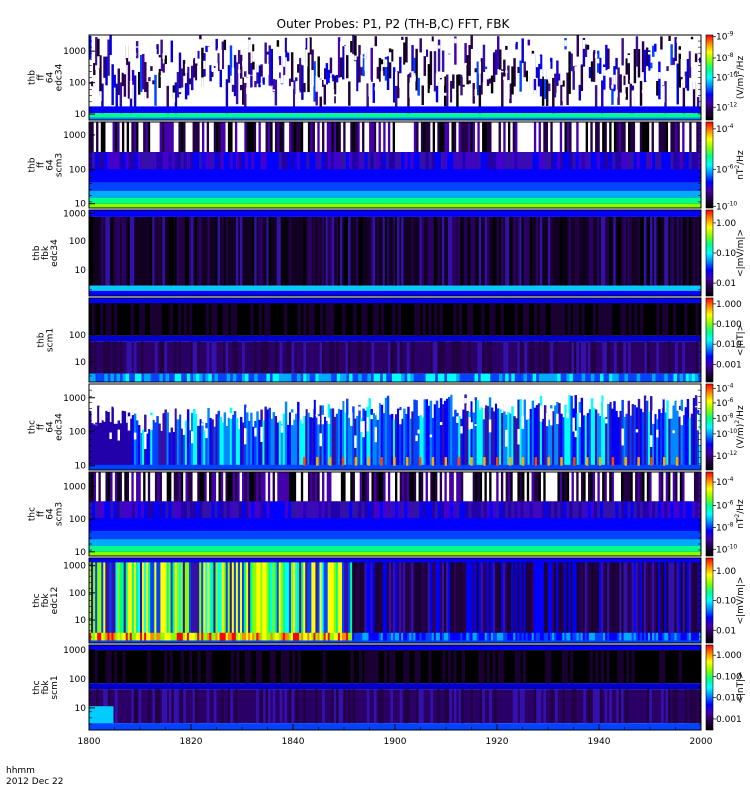 This screenshot has width=750, height=804. I want to click on colorbar-unit: (V/m)2/Hz, so click(740, 78).